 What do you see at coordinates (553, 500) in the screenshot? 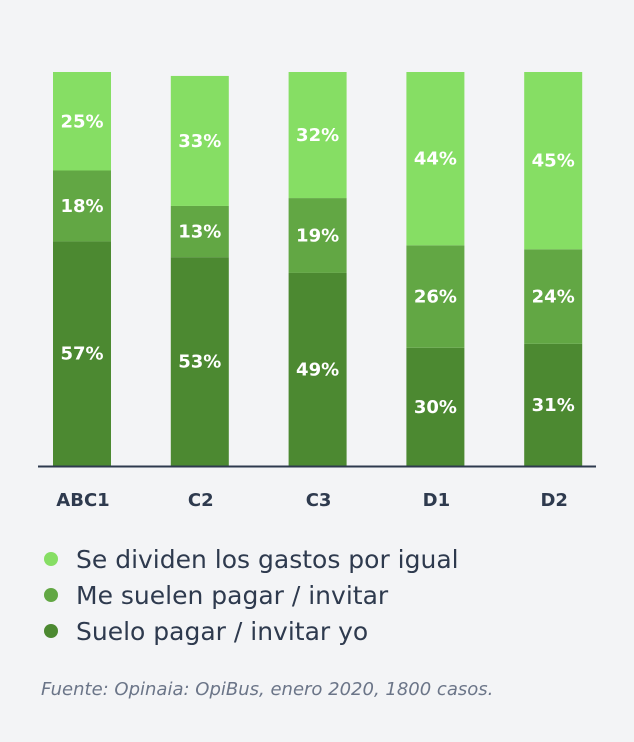
I see `x-tick-label: D2` at bounding box center [553, 500].